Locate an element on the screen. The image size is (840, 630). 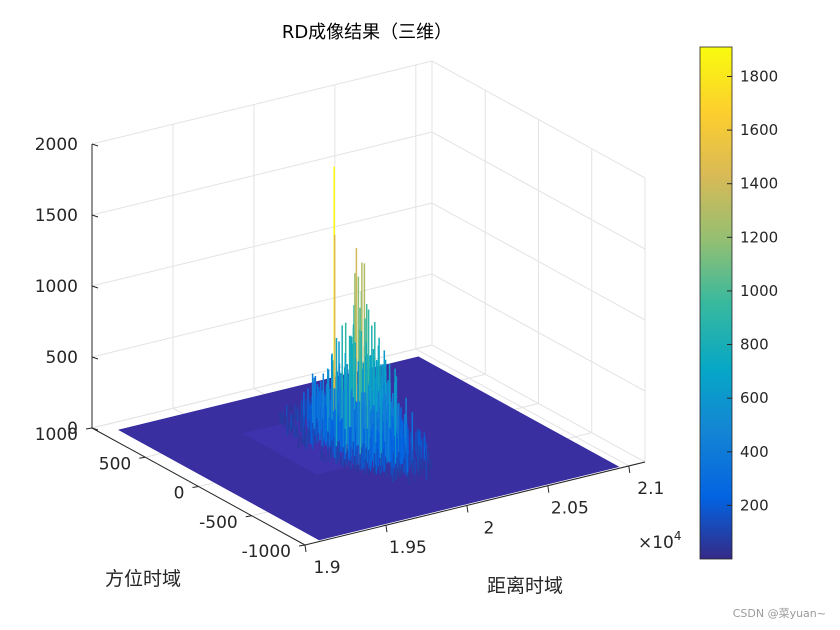
z-tick-label: 1500 is located at coordinates (56, 216).